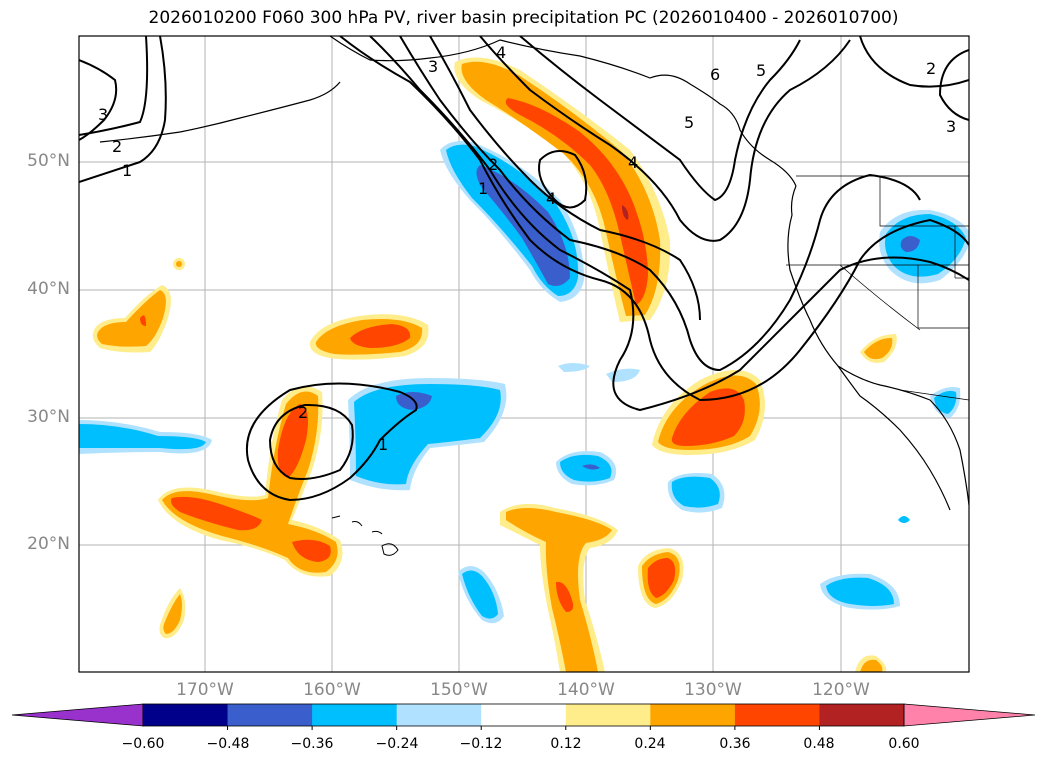 The width and height of the screenshot is (1047, 765). What do you see at coordinates (650, 744) in the screenshot?
I see `colorbar-tick: 0.24` at bounding box center [650, 744].